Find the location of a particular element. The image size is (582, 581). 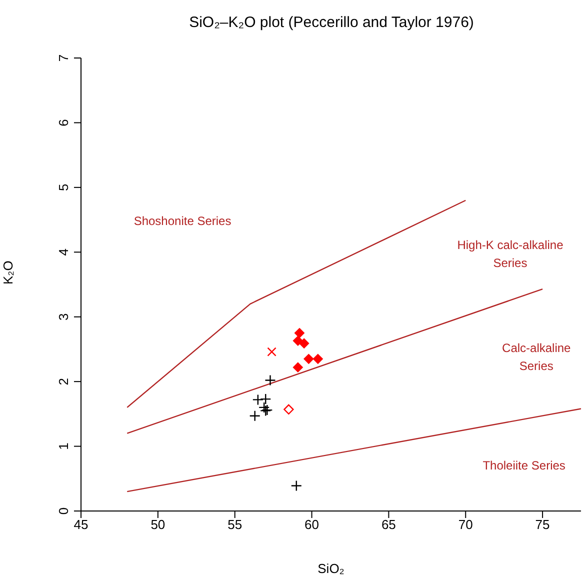

x-tick-label: 70 is located at coordinates (465, 524).